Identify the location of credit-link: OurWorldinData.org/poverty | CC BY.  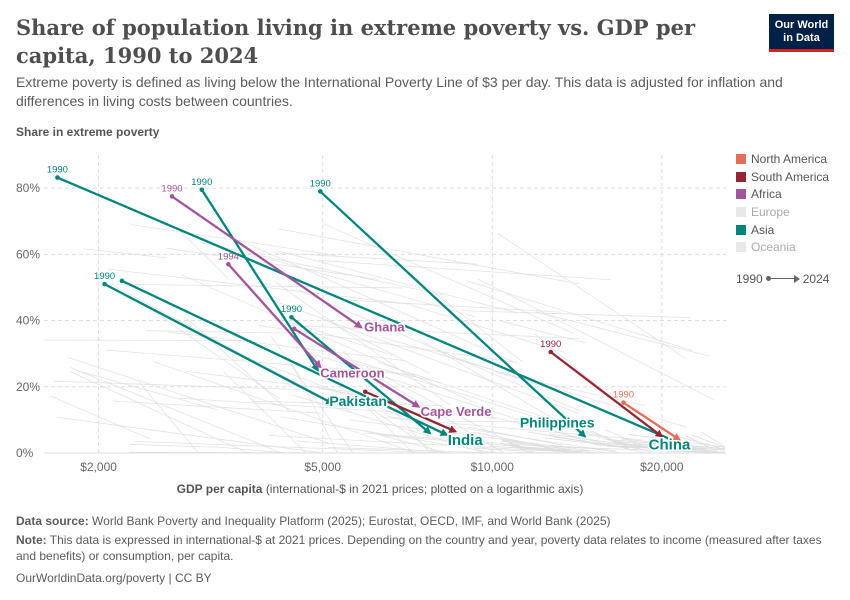
(114, 578).